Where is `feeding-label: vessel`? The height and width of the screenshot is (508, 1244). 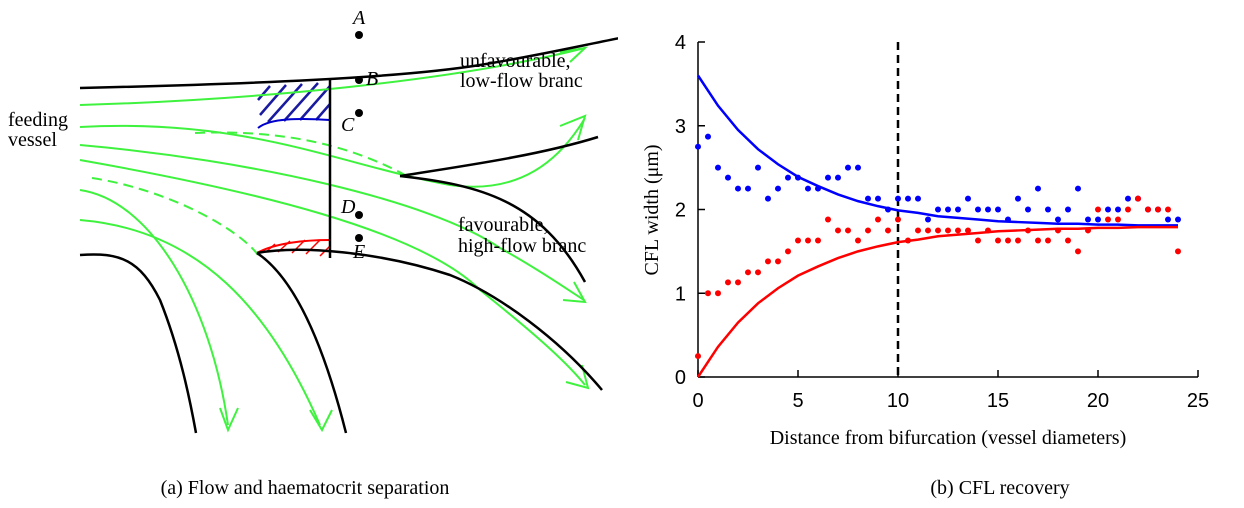 feeding-label: vessel is located at coordinates (32, 140).